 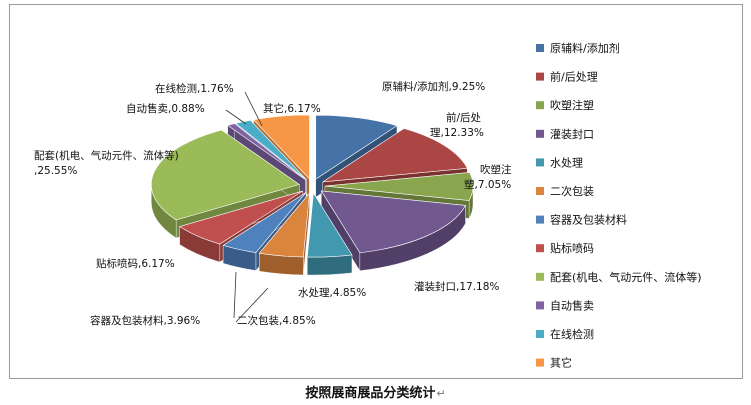 I want to click on chart-title: 按照展商展品分类统计↵, so click(x=375, y=393).